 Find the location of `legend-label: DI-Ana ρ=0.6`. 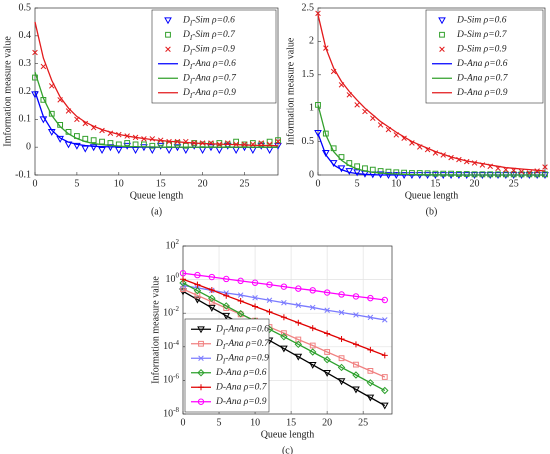

legend-label: DI-Ana ρ=0.6 is located at coordinates (209, 64).